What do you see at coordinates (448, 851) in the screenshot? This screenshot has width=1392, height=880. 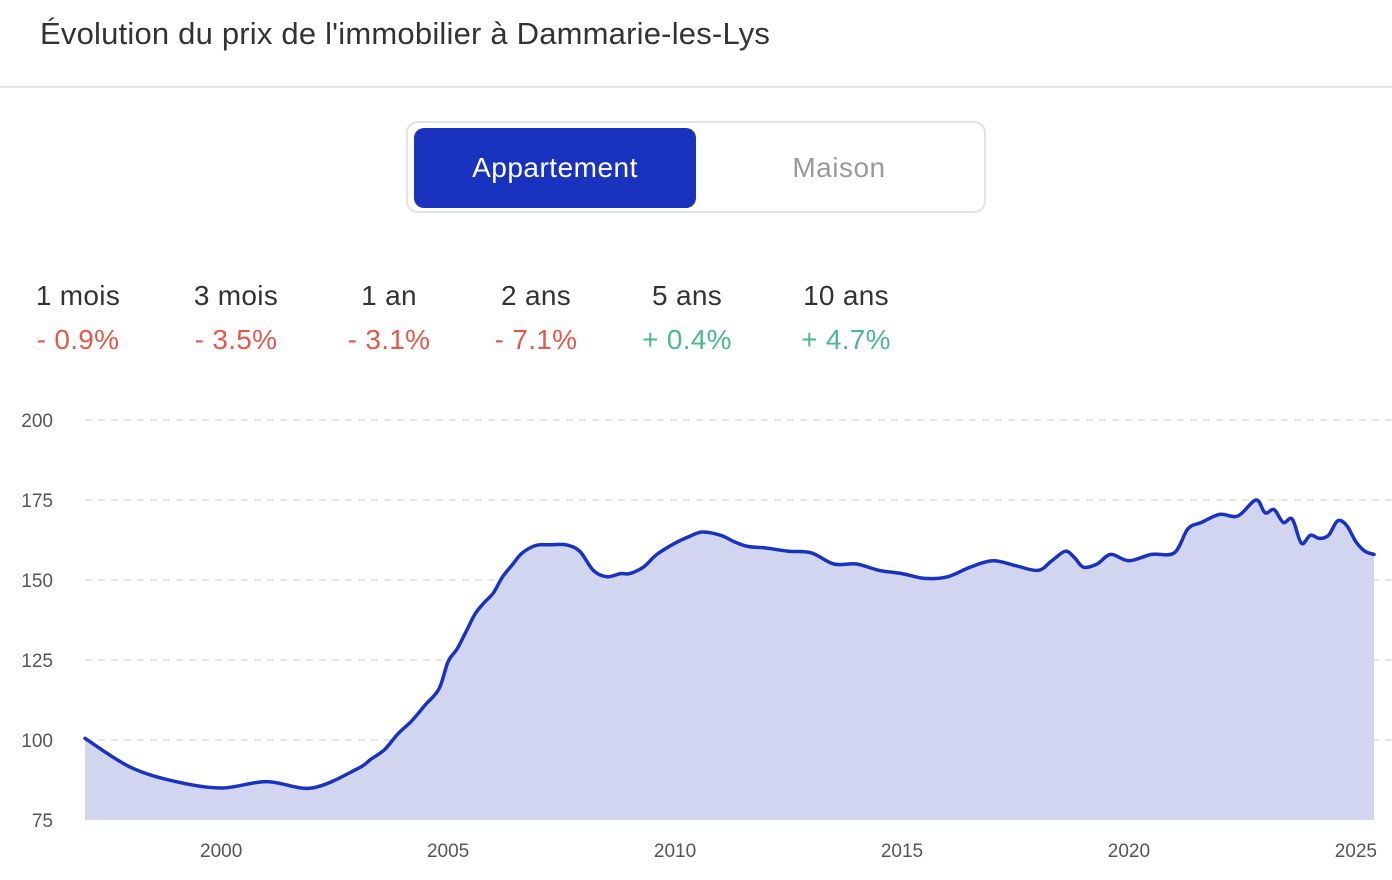 I see `x-tick-label: 2005` at bounding box center [448, 851].